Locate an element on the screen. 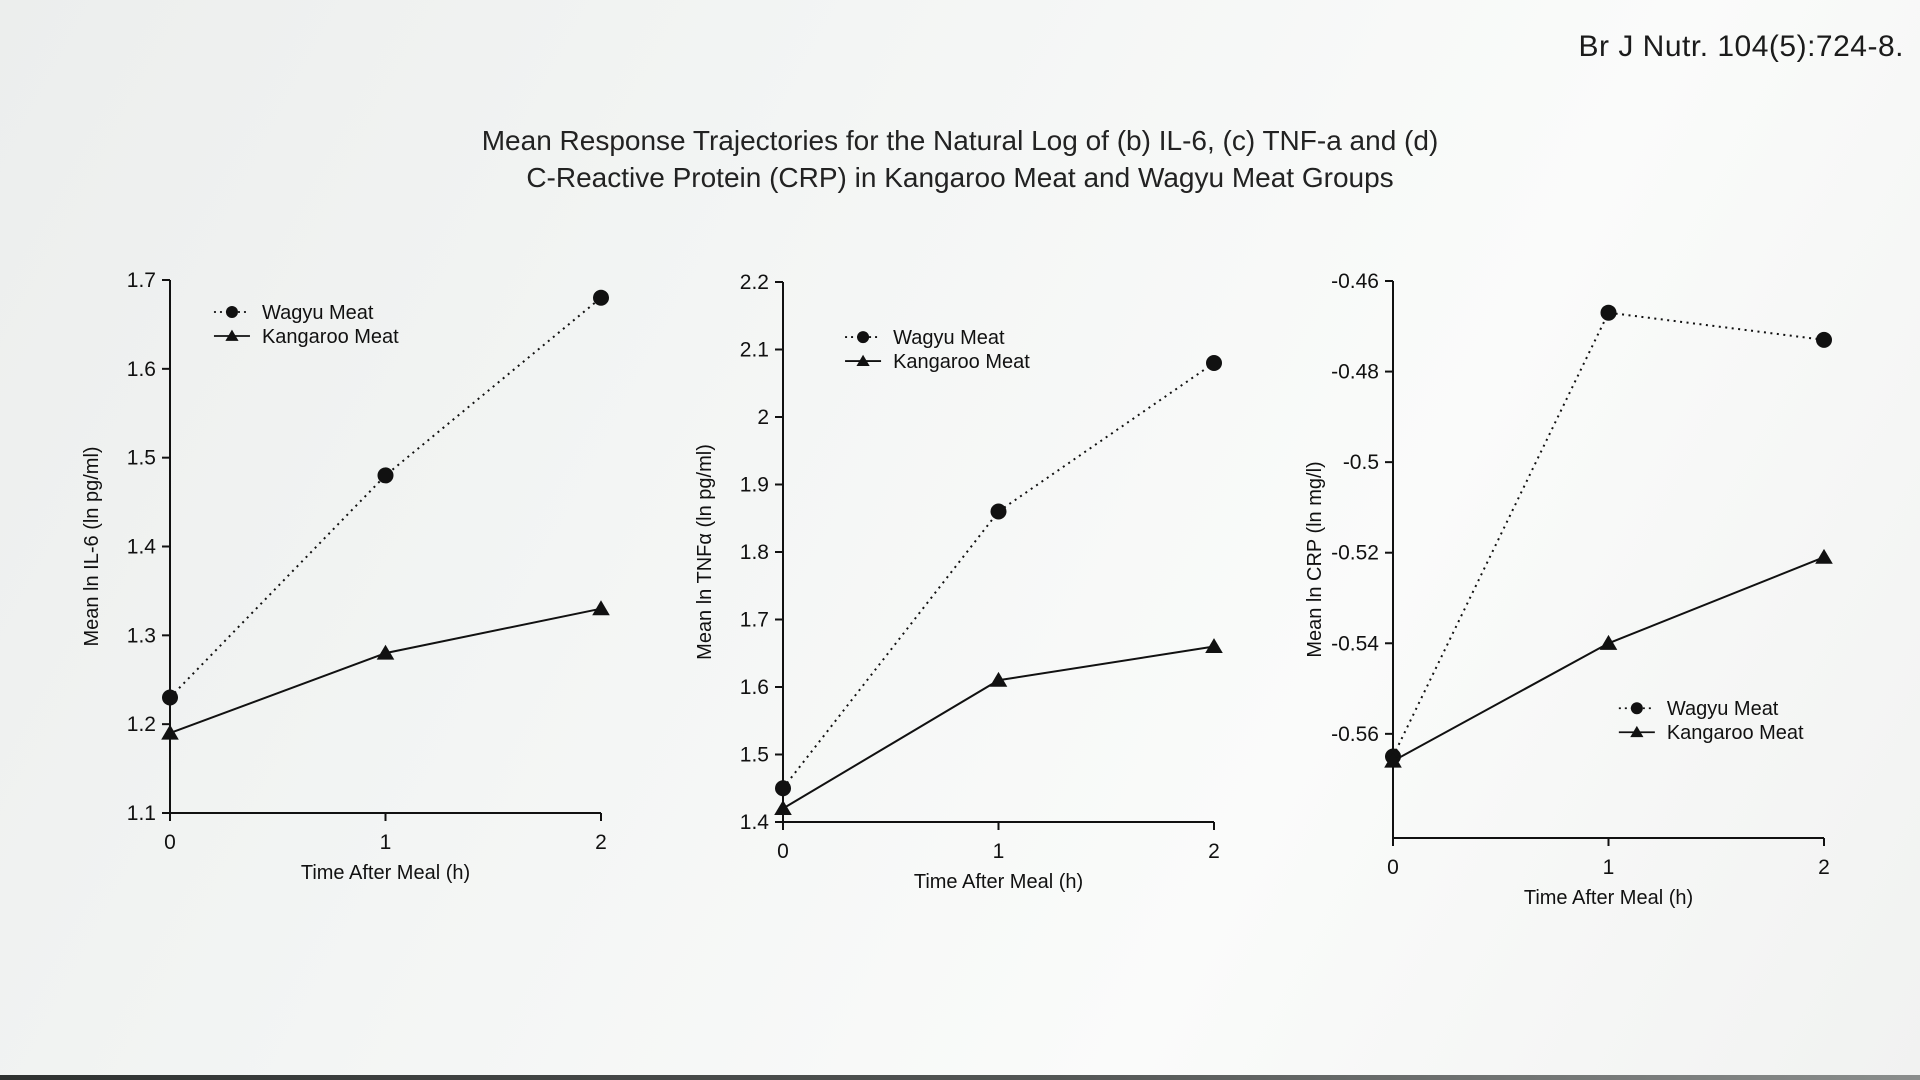  crp-x-axis-title: Time After Meal (h) is located at coordinates (1608, 898).